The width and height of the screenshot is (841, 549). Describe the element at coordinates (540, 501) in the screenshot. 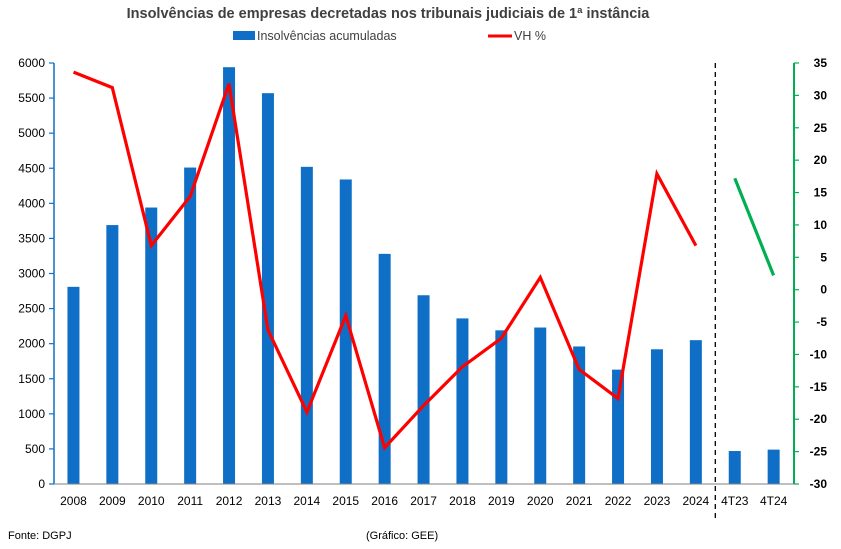

I see `x-tick-label: 2020` at that location.